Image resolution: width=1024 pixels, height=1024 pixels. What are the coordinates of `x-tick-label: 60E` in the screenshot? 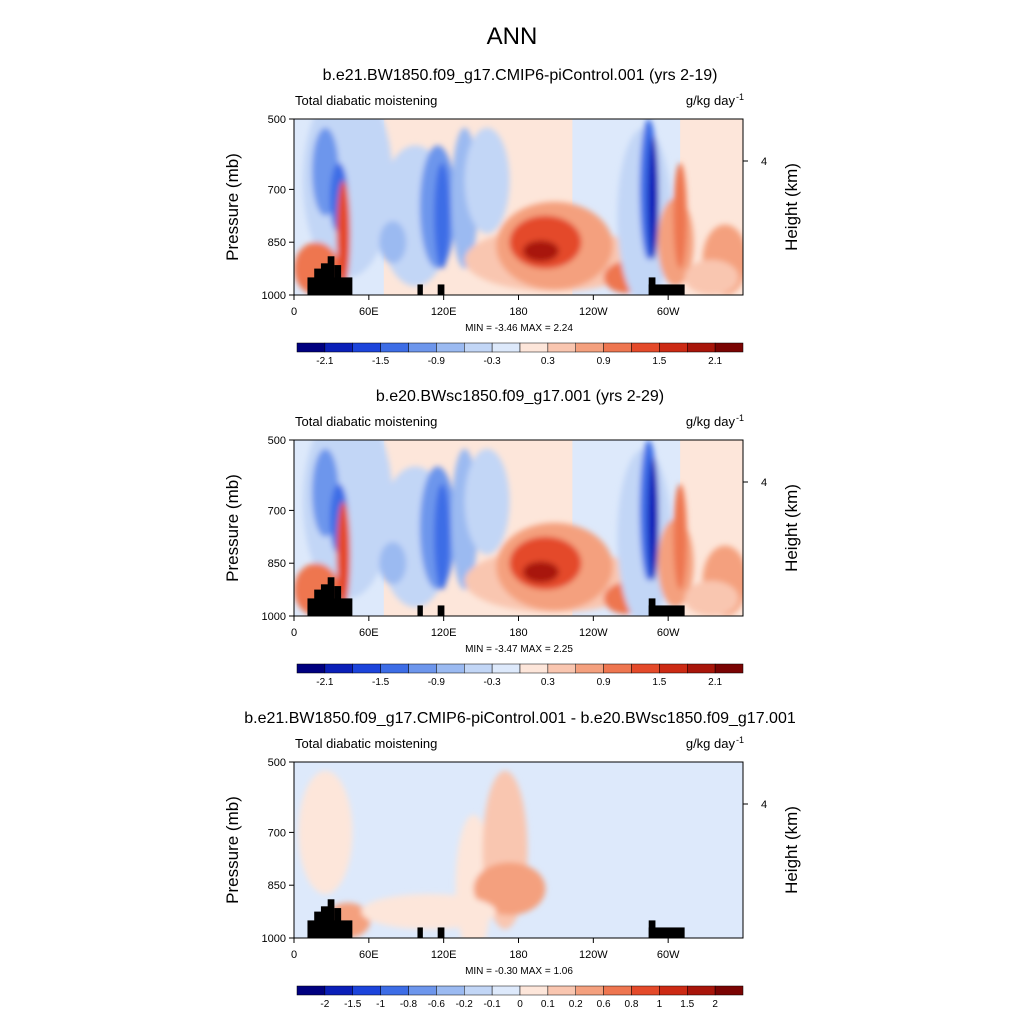 It's located at (369, 955).